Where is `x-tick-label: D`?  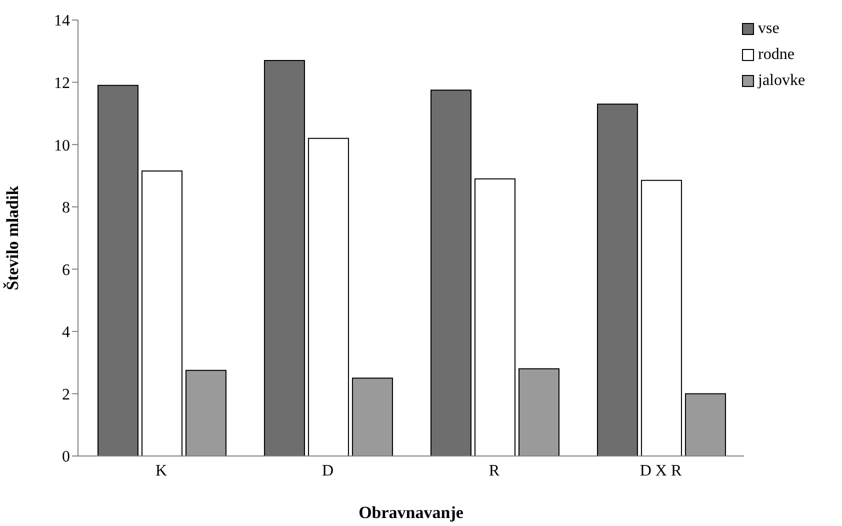
x-tick-label: D is located at coordinates (328, 471).